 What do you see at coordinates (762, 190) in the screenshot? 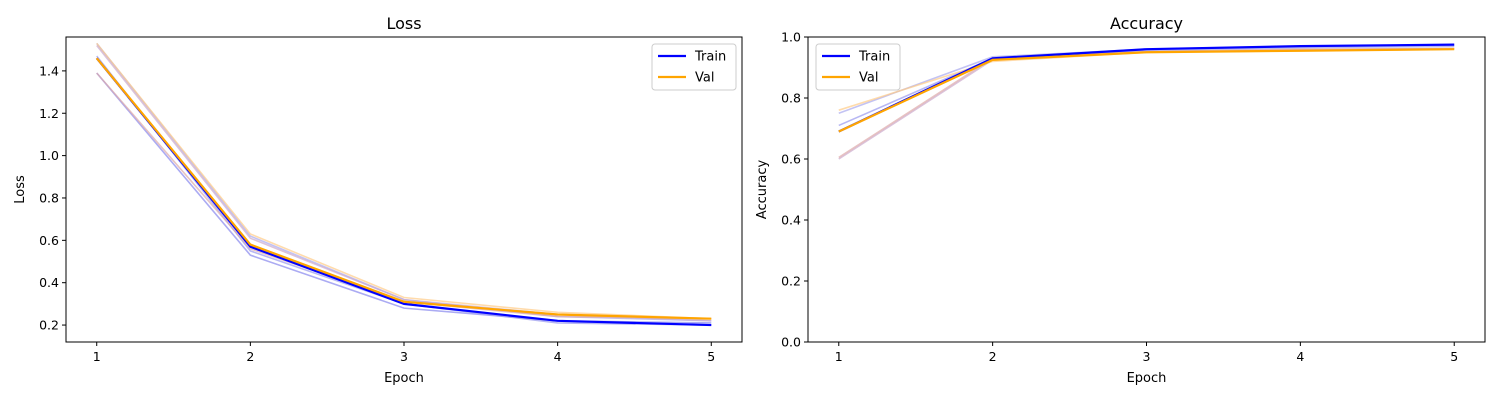
I see `y-axis-label: Accuracy` at bounding box center [762, 190].